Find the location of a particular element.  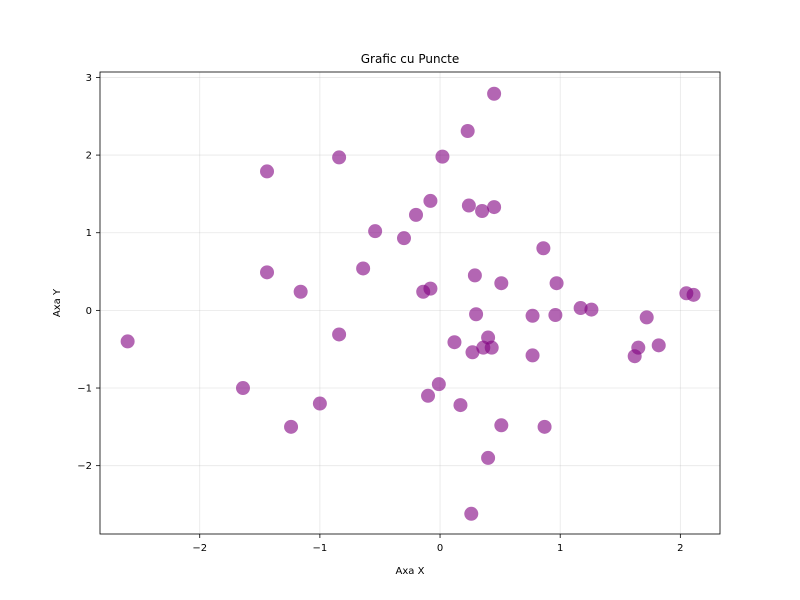

y-tick-label: 1 is located at coordinates (89, 233).